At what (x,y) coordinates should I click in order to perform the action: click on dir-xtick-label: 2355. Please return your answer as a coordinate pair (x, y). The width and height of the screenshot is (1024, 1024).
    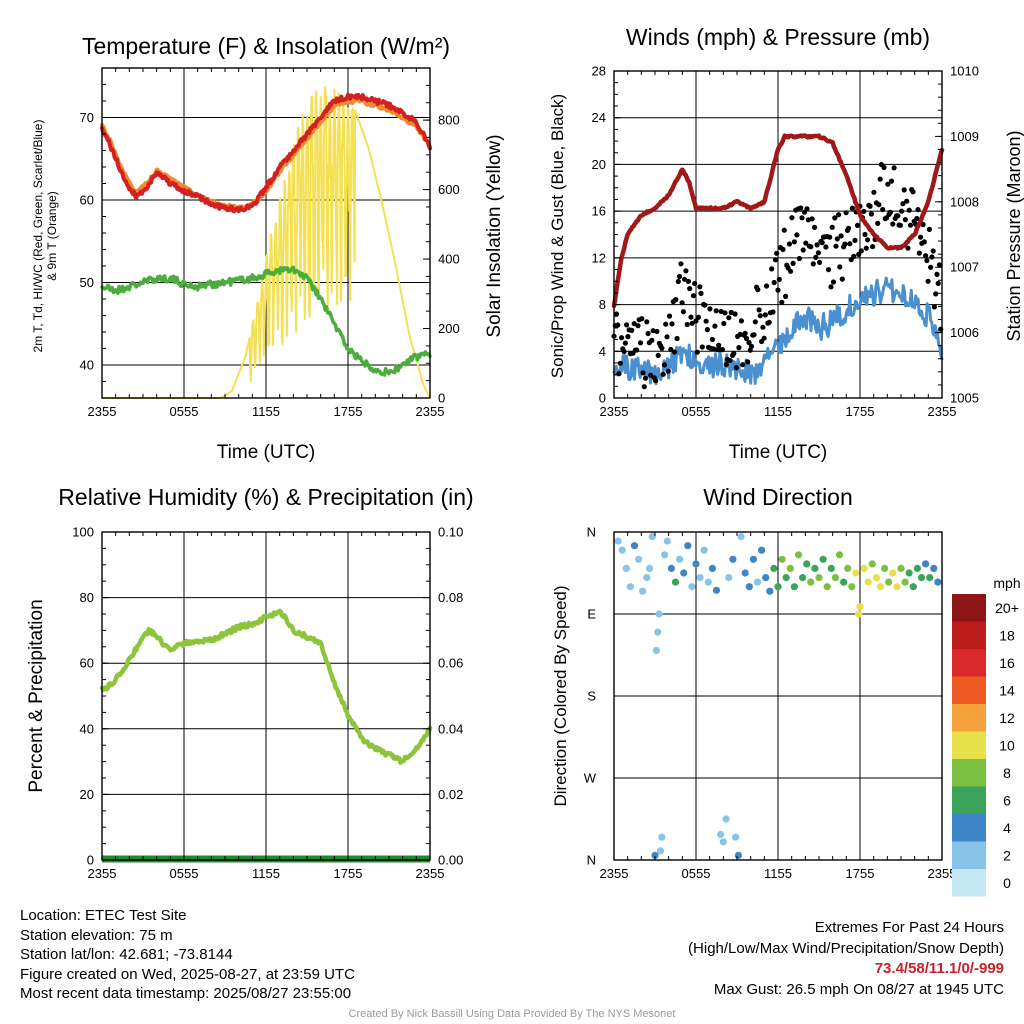
    Looking at the image, I should click on (942, 873).